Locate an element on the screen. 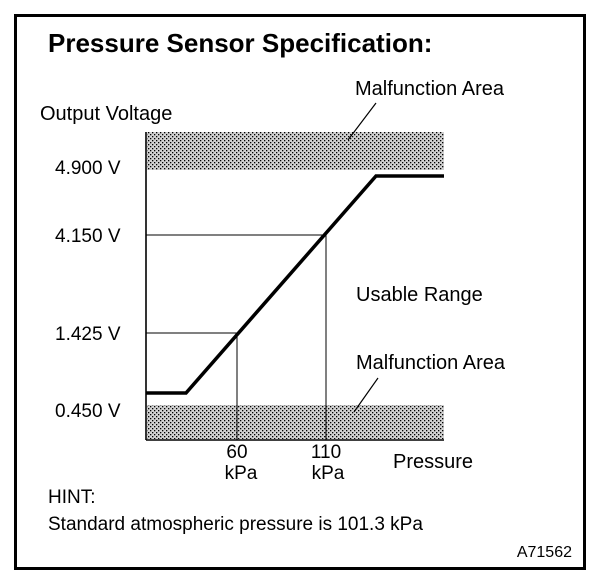 The image size is (608, 584). lower-malfunction-leader is located at coordinates (366, 395).